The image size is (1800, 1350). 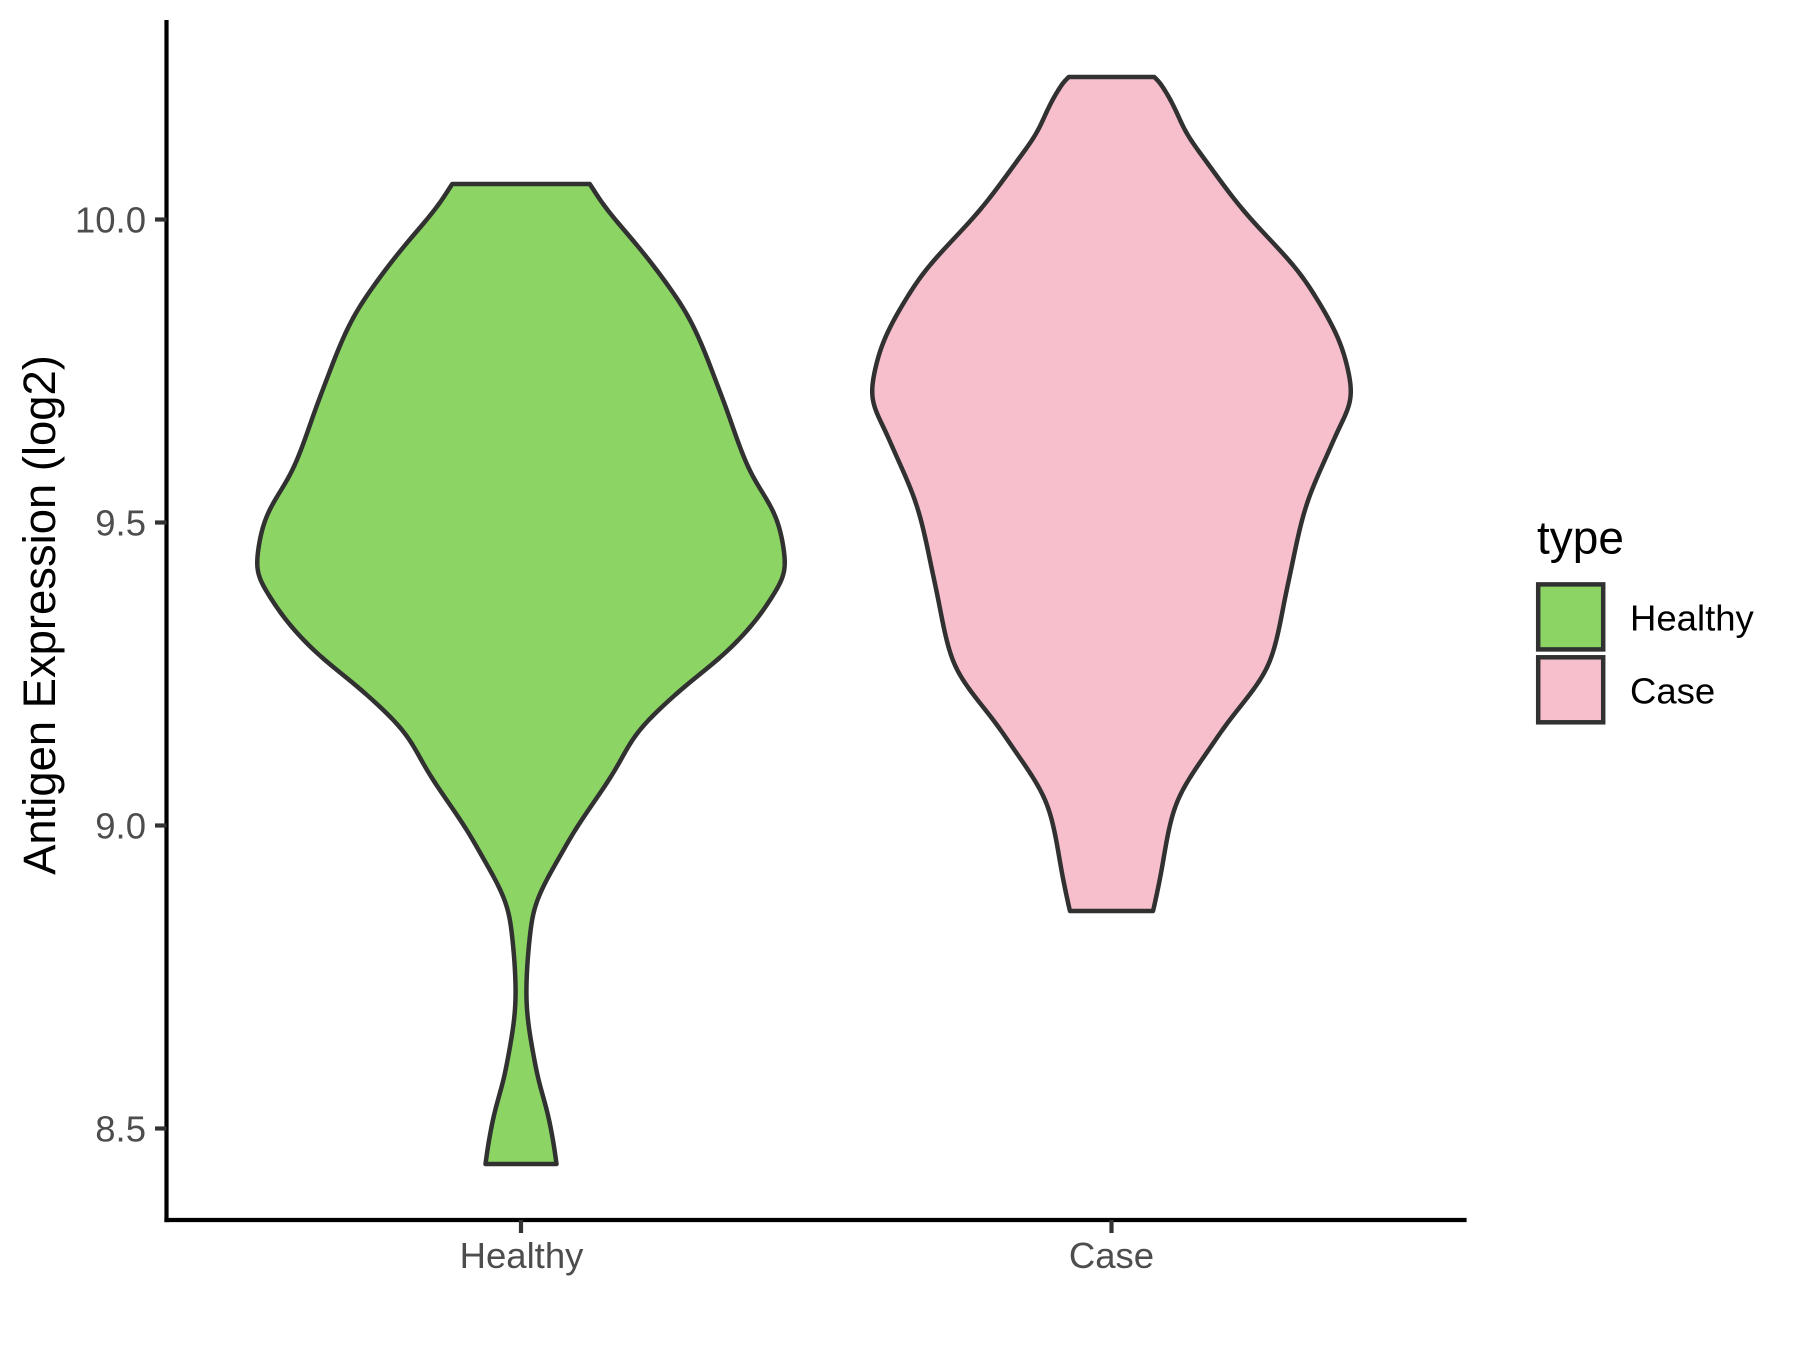 I want to click on svg-text: 9.0, so click(x=120, y=826).